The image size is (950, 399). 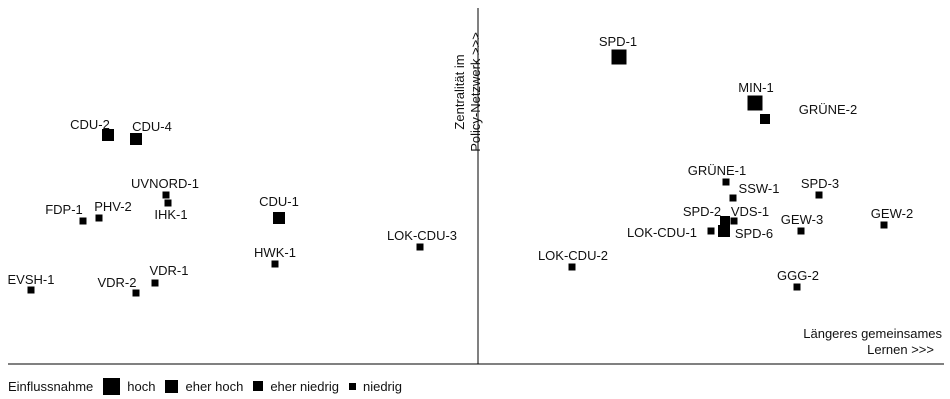 I want to click on point-label-cdu-1: CDU-1, so click(x=279, y=201).